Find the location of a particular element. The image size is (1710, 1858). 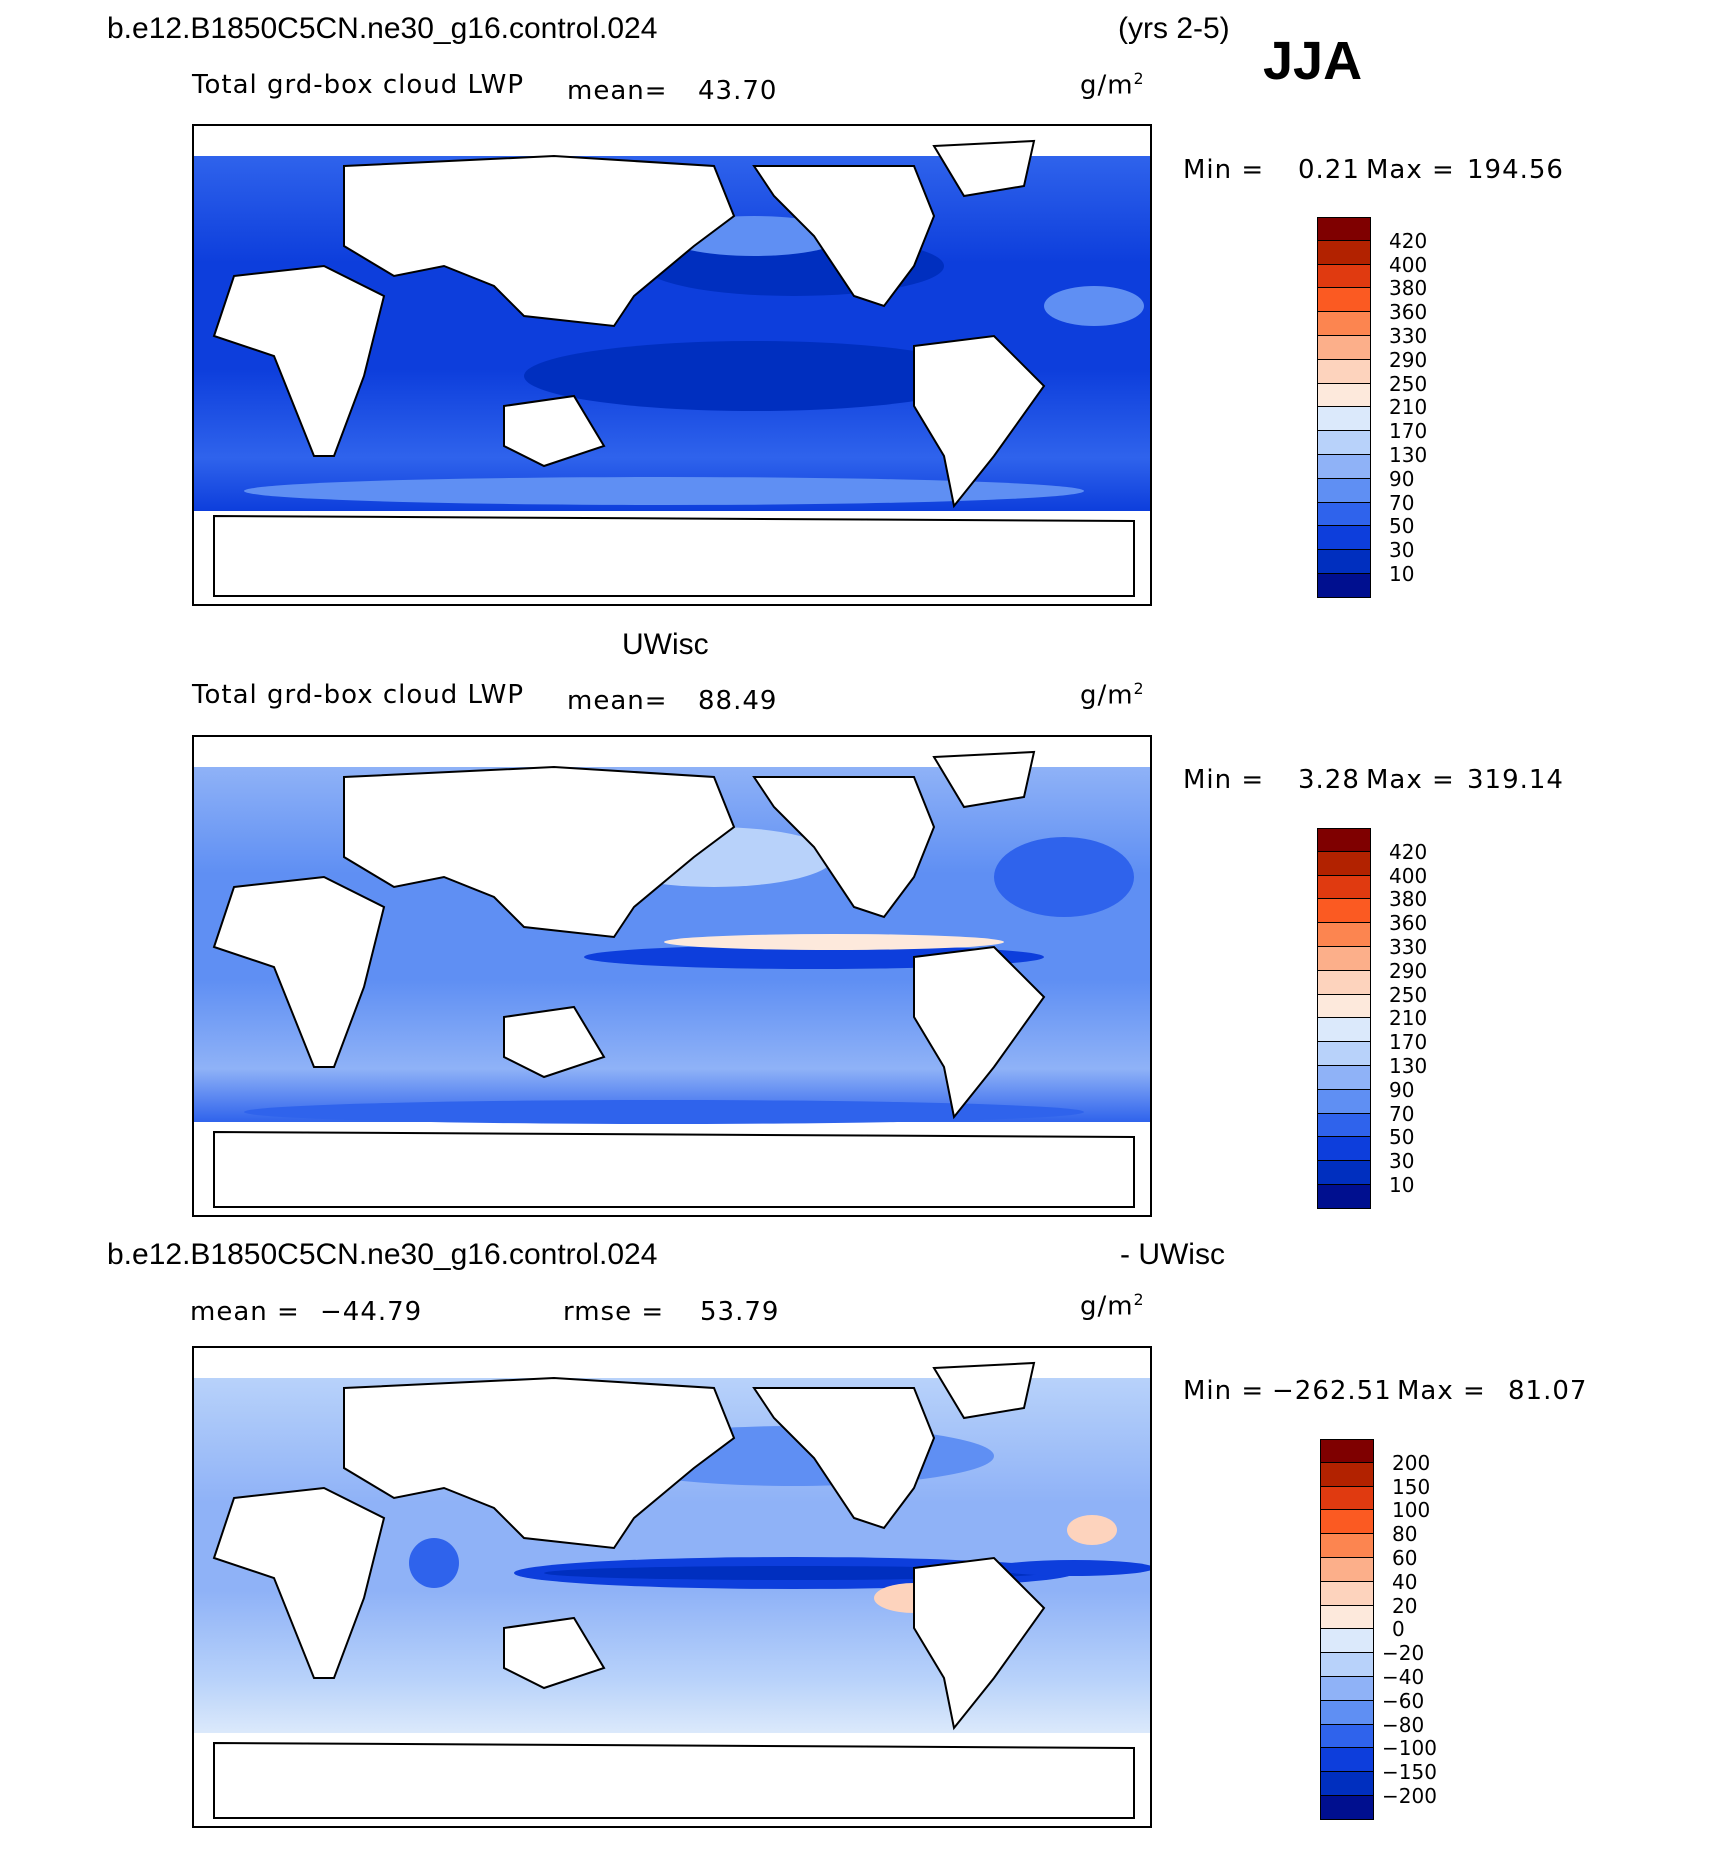

panel3-mean-label: mean = is located at coordinates (245, 1312).